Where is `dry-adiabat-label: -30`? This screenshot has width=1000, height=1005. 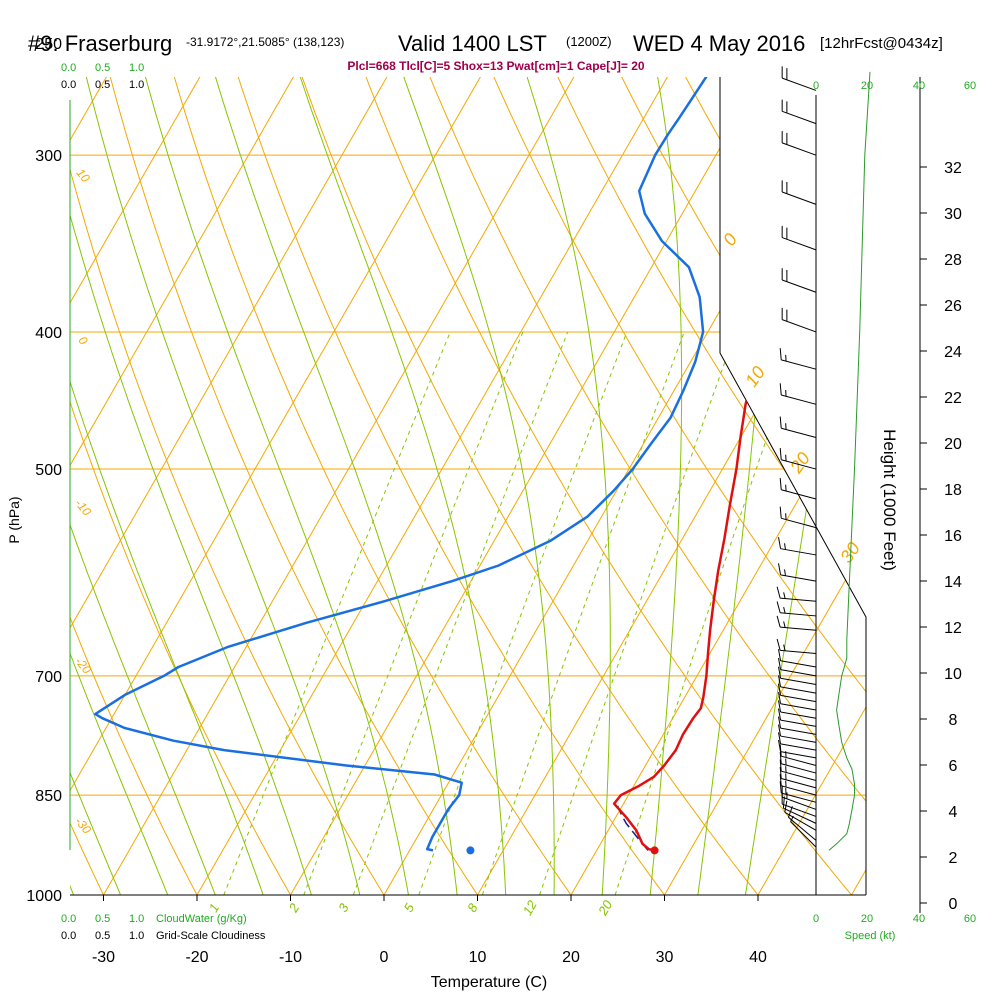
dry-adiabat-label: -30 is located at coordinates (83, 825).